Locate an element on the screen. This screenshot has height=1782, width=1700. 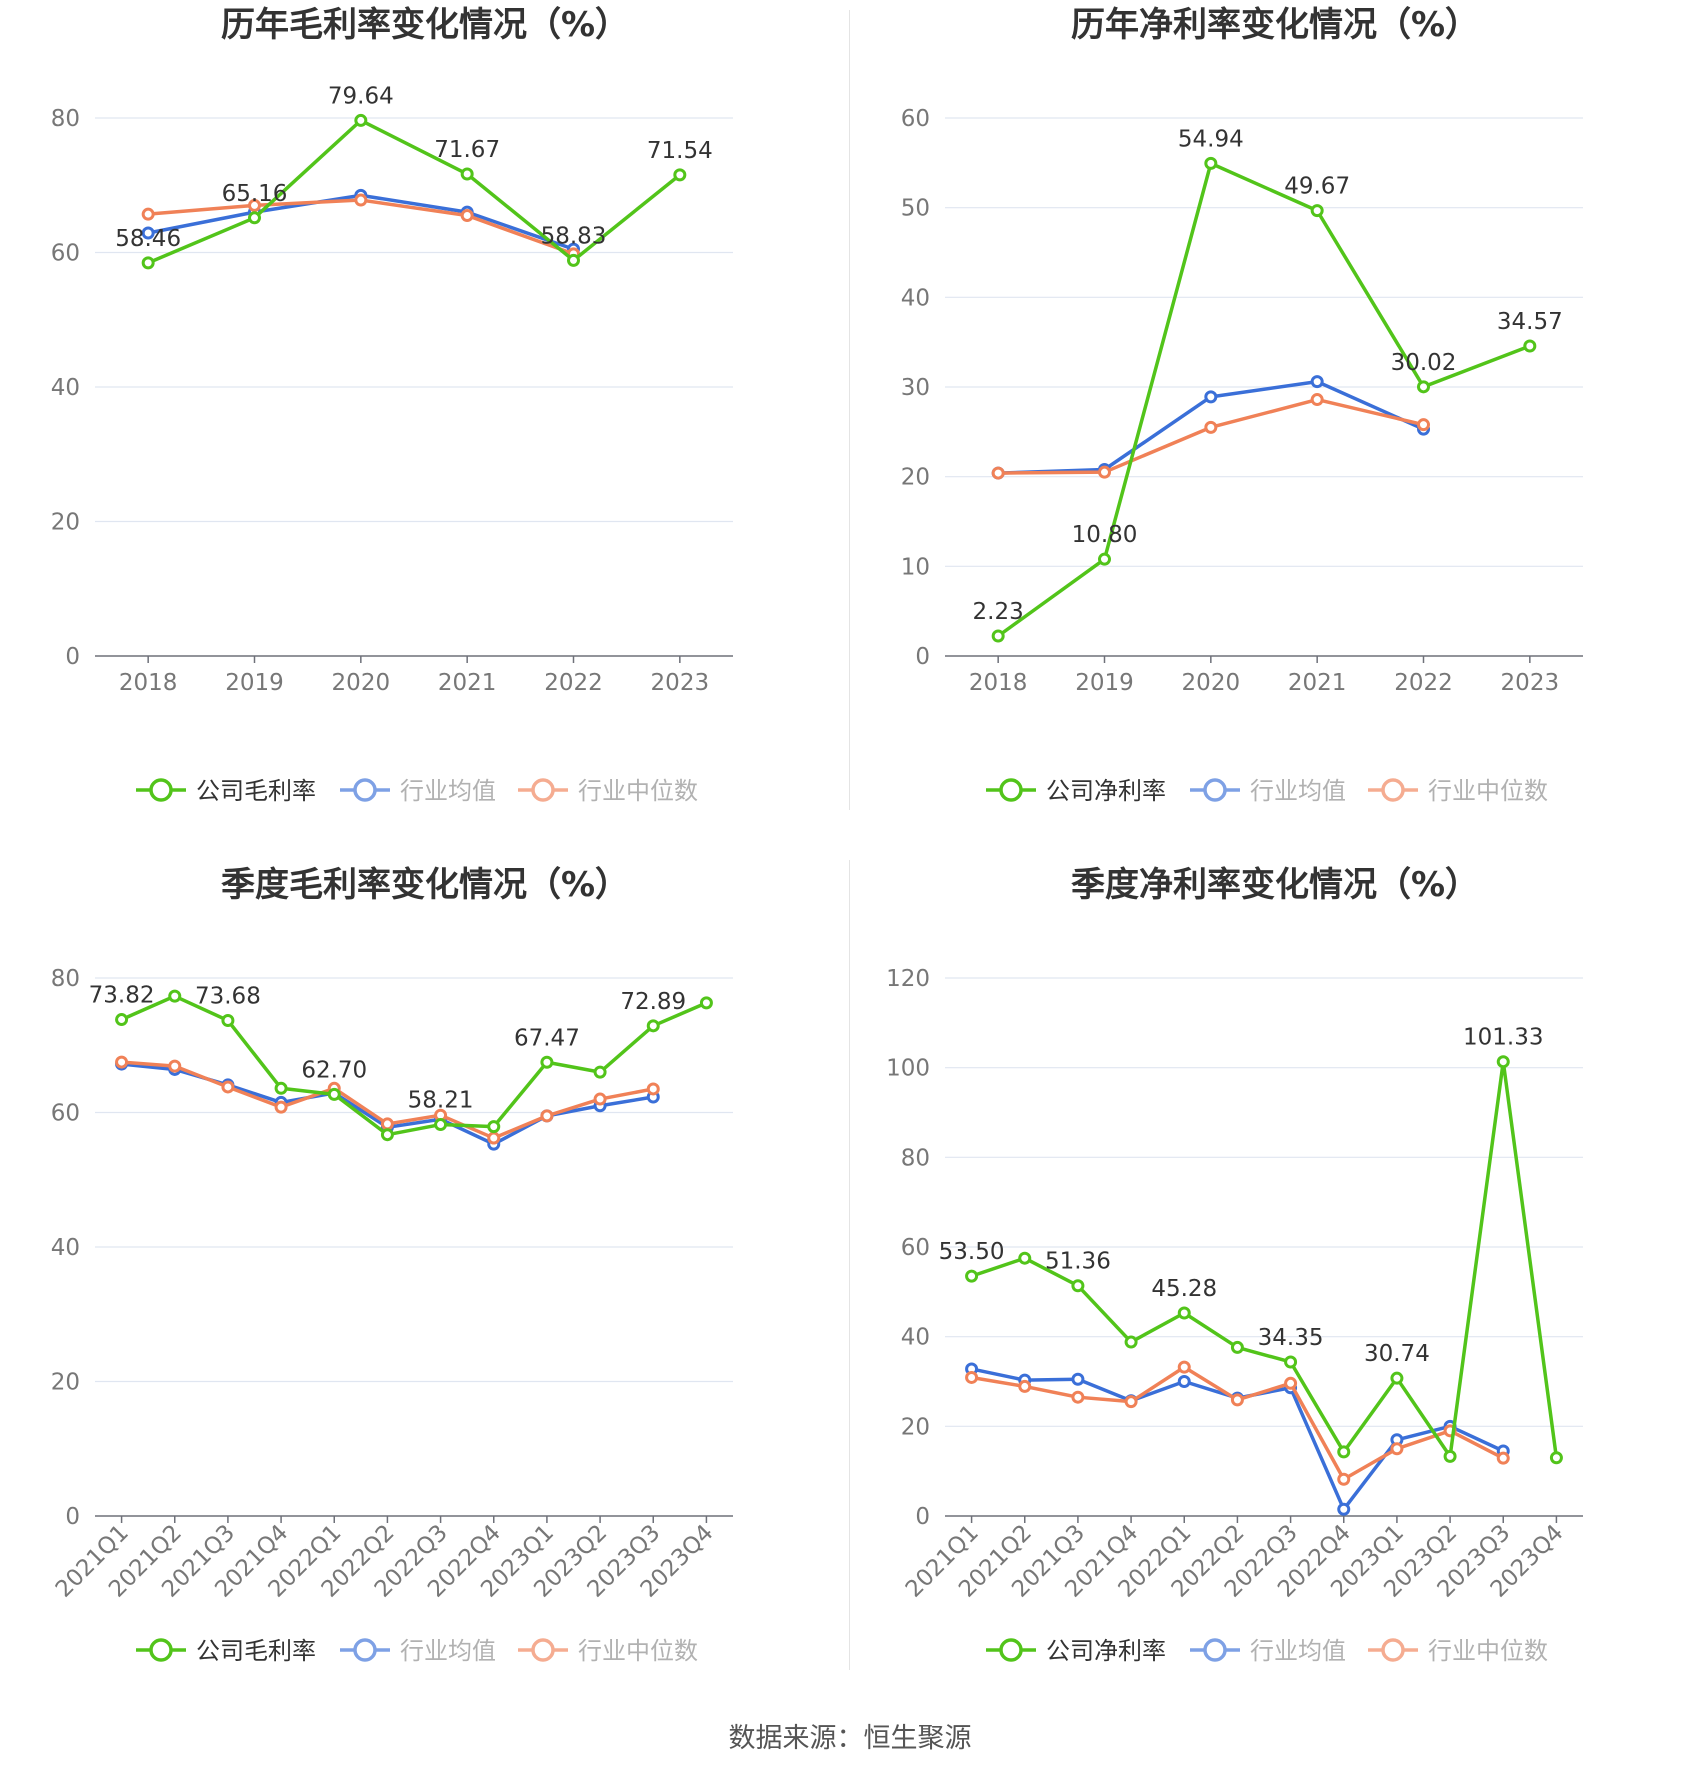
data-label: 73.68 is located at coordinates (228, 997).